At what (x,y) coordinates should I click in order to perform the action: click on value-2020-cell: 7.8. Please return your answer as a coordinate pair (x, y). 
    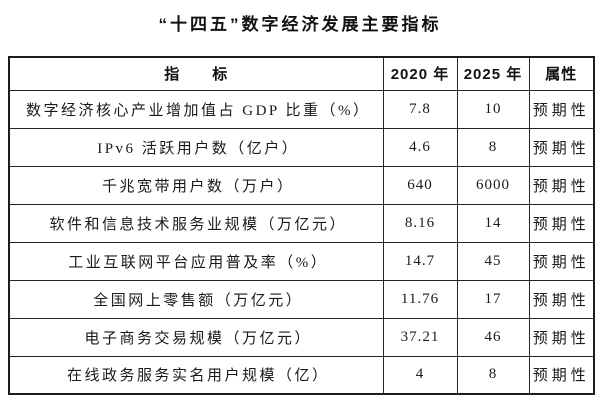
    Looking at the image, I should click on (420, 109).